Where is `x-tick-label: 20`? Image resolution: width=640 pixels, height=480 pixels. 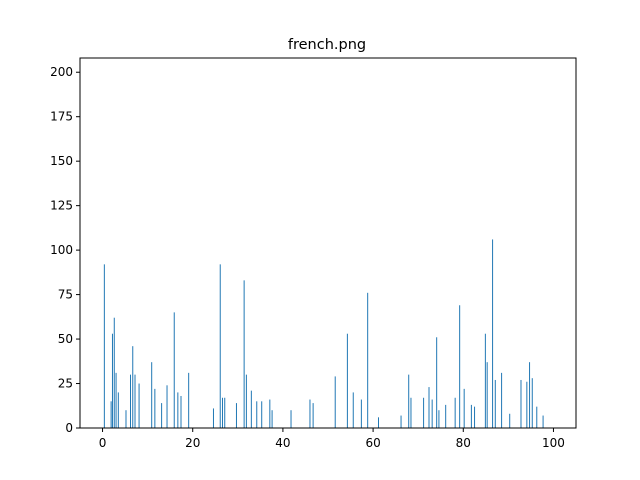
x-tick-label: 20 is located at coordinates (192, 443).